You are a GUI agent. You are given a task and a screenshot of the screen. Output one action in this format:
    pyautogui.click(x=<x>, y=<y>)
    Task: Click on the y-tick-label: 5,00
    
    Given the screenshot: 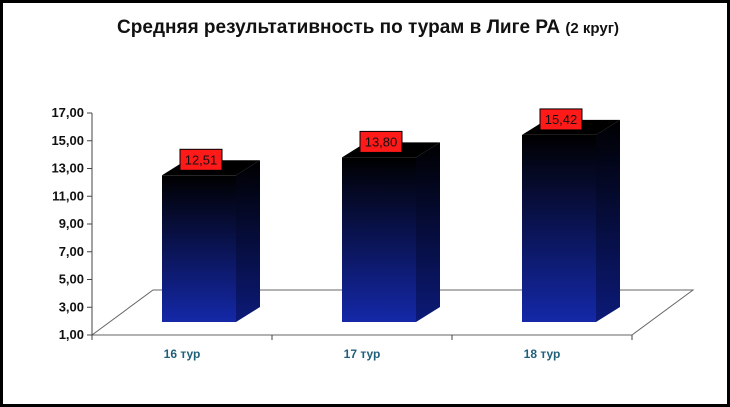 What is the action you would take?
    pyautogui.click(x=71, y=279)
    